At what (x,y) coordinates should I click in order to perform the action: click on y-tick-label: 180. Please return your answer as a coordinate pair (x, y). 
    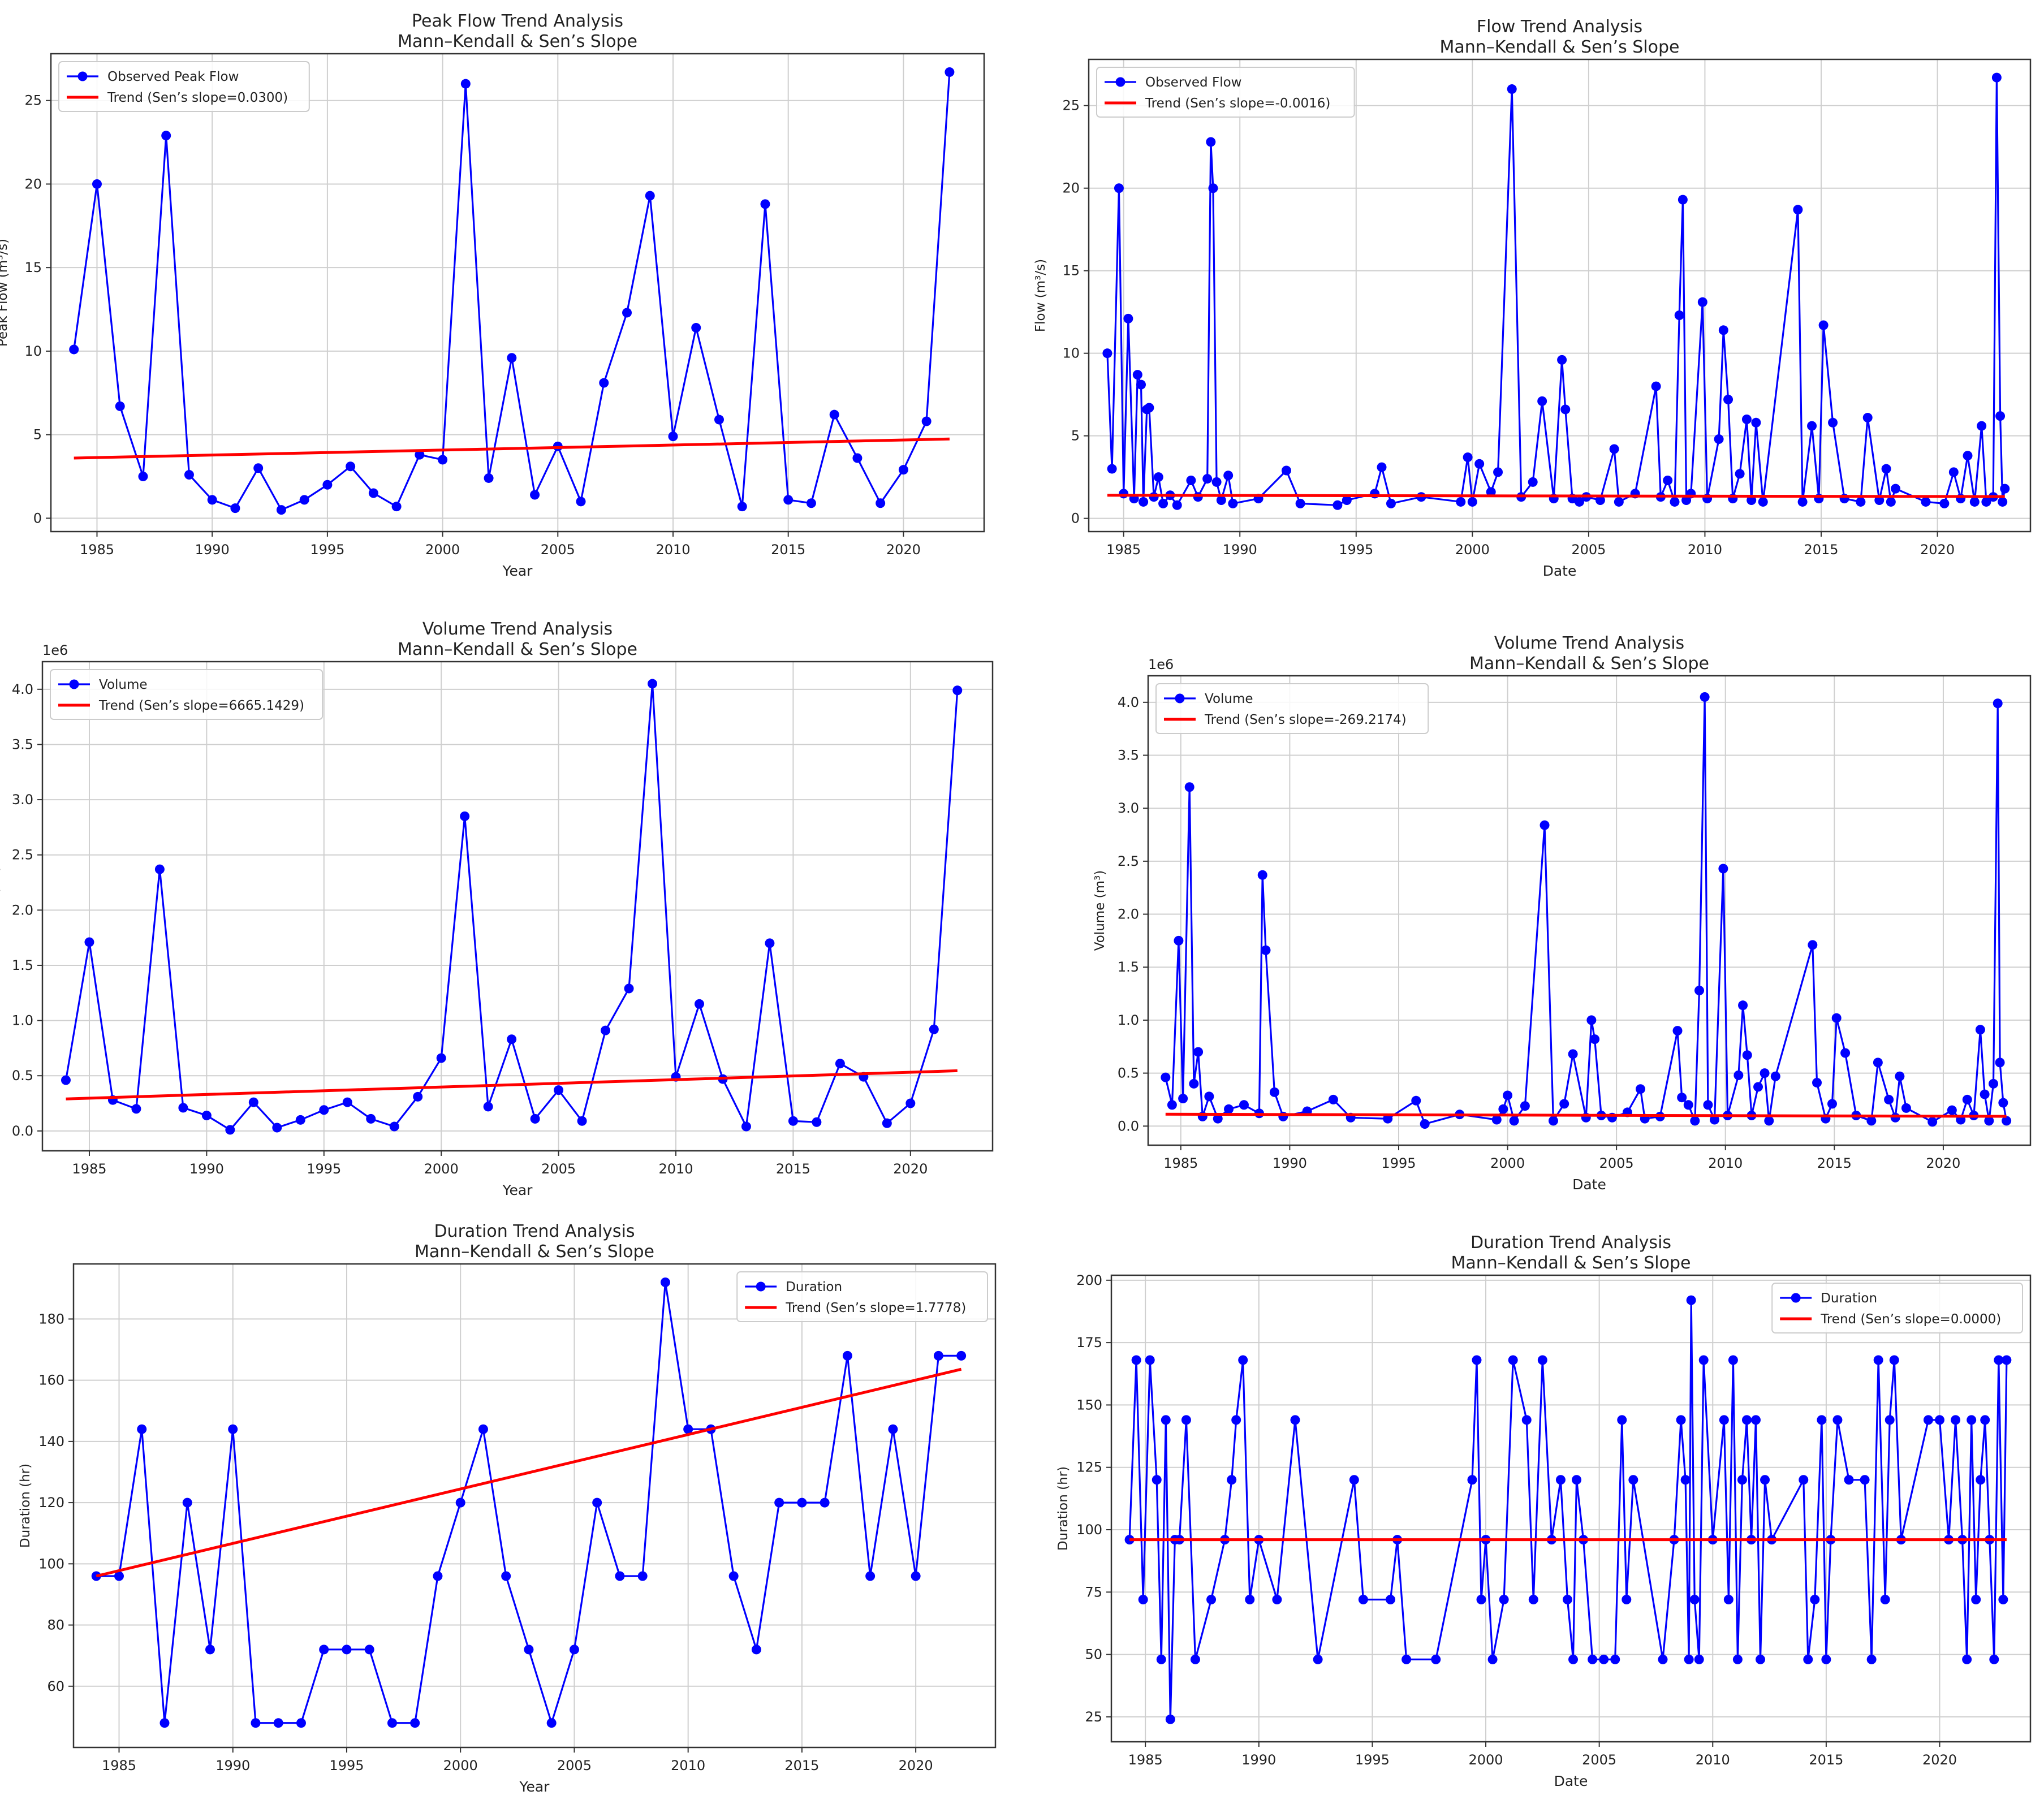
    Looking at the image, I should click on (51, 1319).